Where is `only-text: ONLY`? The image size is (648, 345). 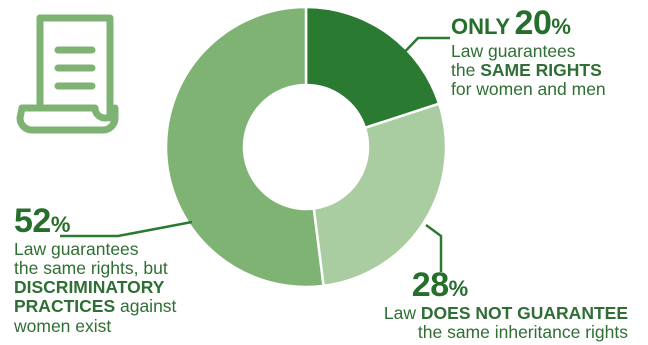
only-text: ONLY is located at coordinates (481, 26).